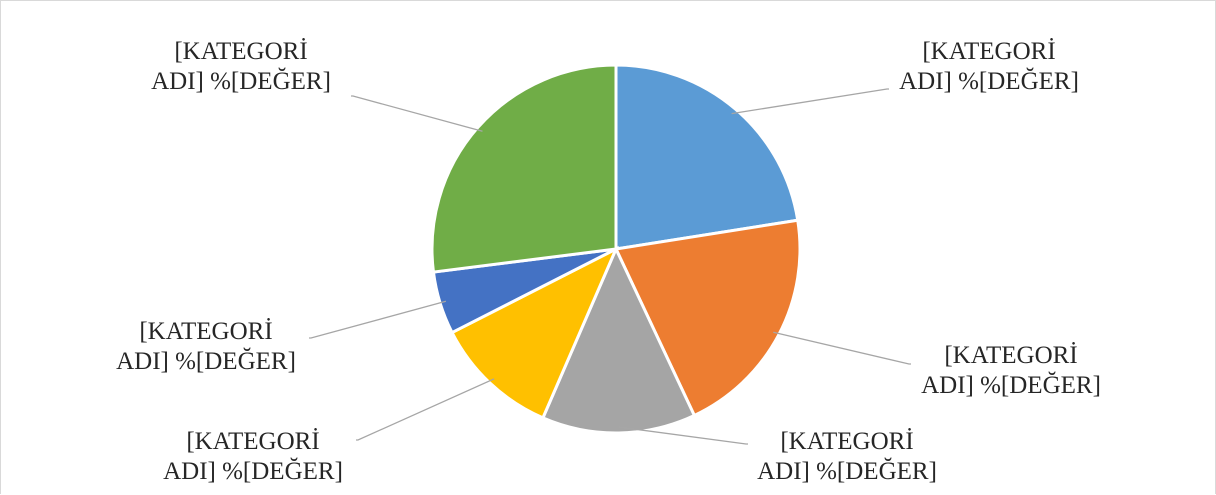 The height and width of the screenshot is (495, 1216). What do you see at coordinates (241, 66) in the screenshot?
I see `data-label-6: [KATEGORİ ADI] %[DEĞER]` at bounding box center [241, 66].